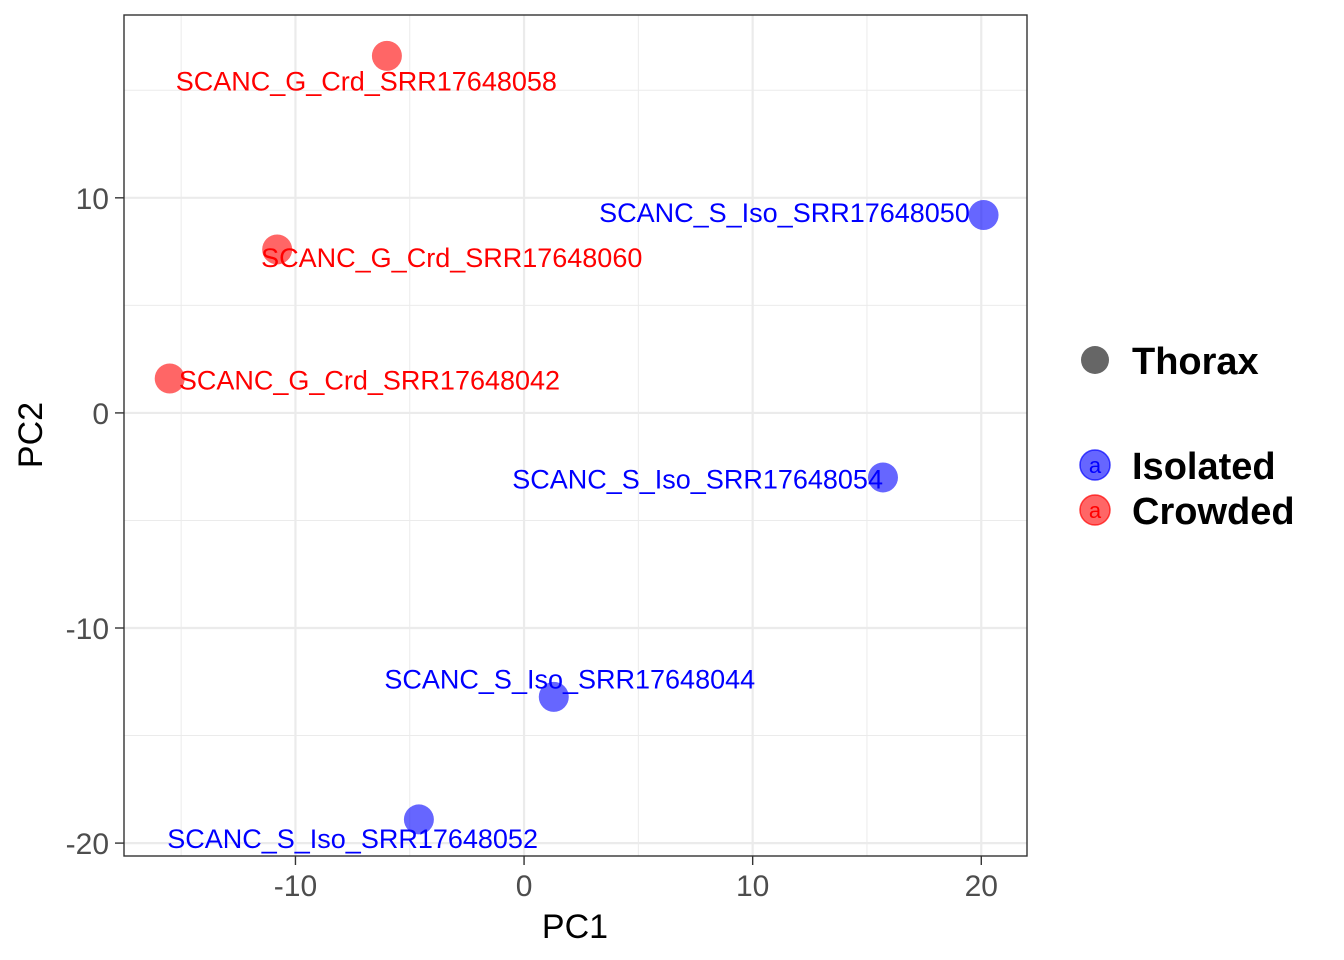 This screenshot has width=1344, height=960. Describe the element at coordinates (981, 886) in the screenshot. I see `x-tick-label: 20` at that location.